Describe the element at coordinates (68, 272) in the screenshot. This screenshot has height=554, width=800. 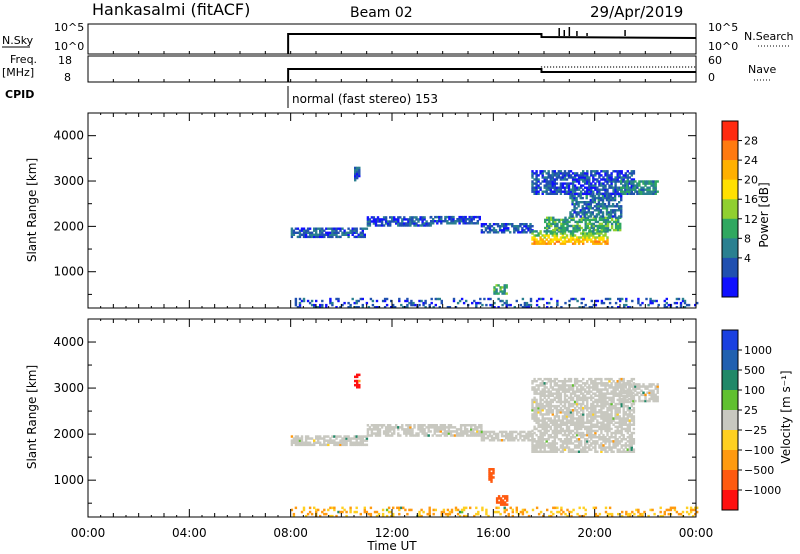
I see `ytick-label: 1000` at that location.